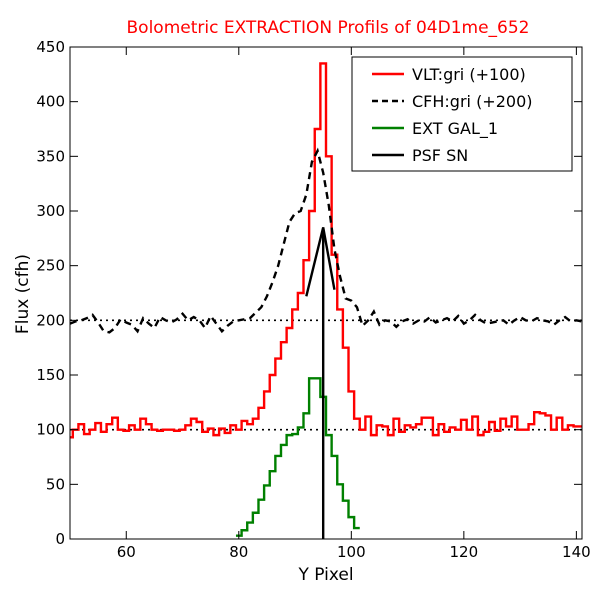 The width and height of the screenshot is (600, 600). I want to click on x-tick-label-60: 60, so click(126, 552).